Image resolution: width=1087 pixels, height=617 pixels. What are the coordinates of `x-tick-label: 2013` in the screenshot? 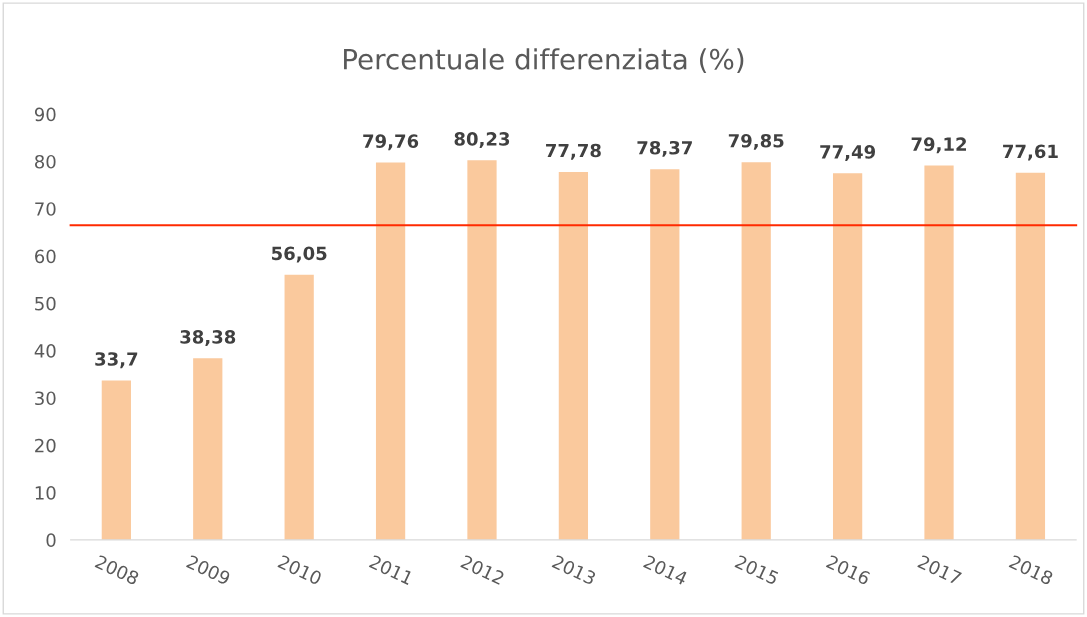 It's located at (574, 570).